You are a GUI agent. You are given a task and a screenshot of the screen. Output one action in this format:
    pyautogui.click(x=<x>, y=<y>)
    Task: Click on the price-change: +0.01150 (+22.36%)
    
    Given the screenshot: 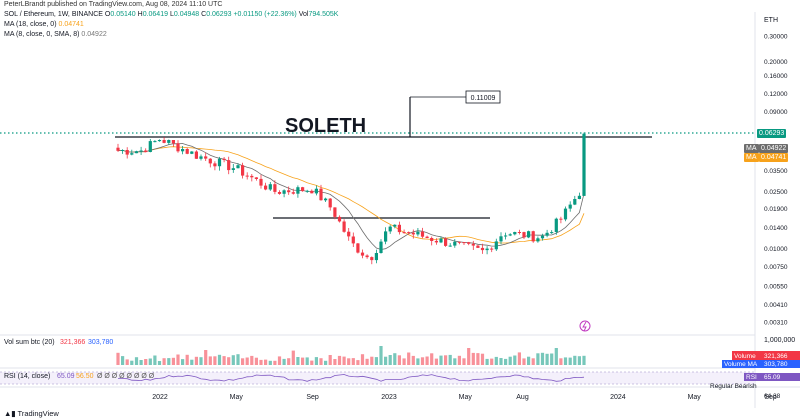 What is the action you would take?
    pyautogui.click(x=265, y=14)
    